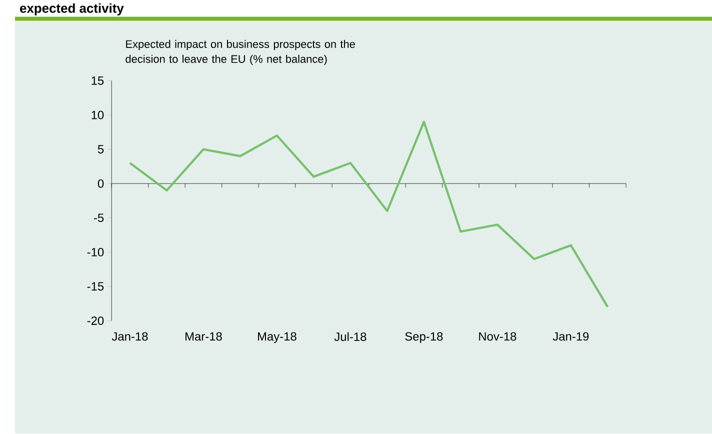  I want to click on y-tick-label: 10, so click(98, 115).